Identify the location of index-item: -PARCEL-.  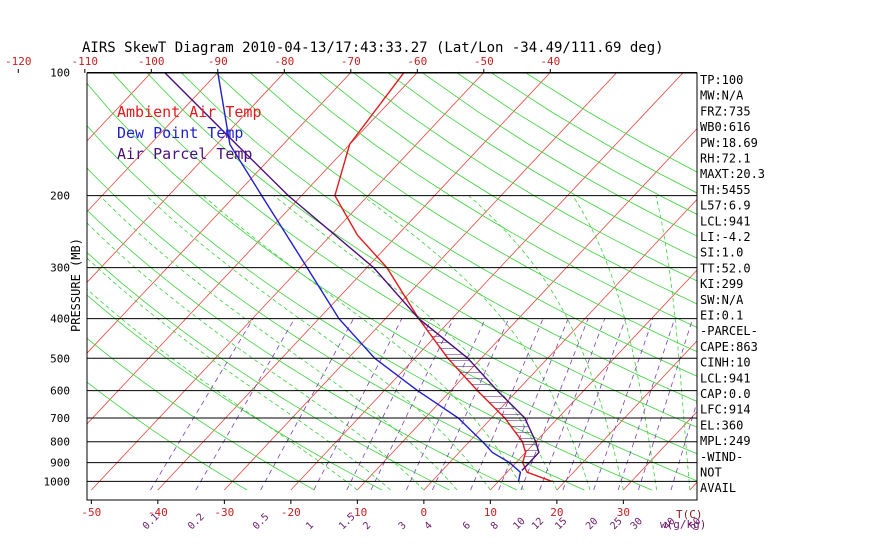
(729, 331).